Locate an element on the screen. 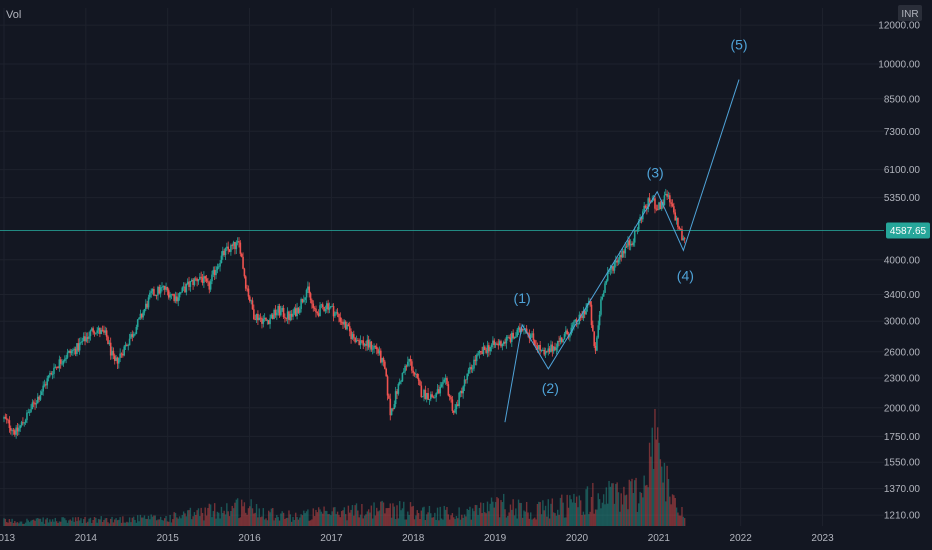  wave-label: (5) is located at coordinates (738, 45).